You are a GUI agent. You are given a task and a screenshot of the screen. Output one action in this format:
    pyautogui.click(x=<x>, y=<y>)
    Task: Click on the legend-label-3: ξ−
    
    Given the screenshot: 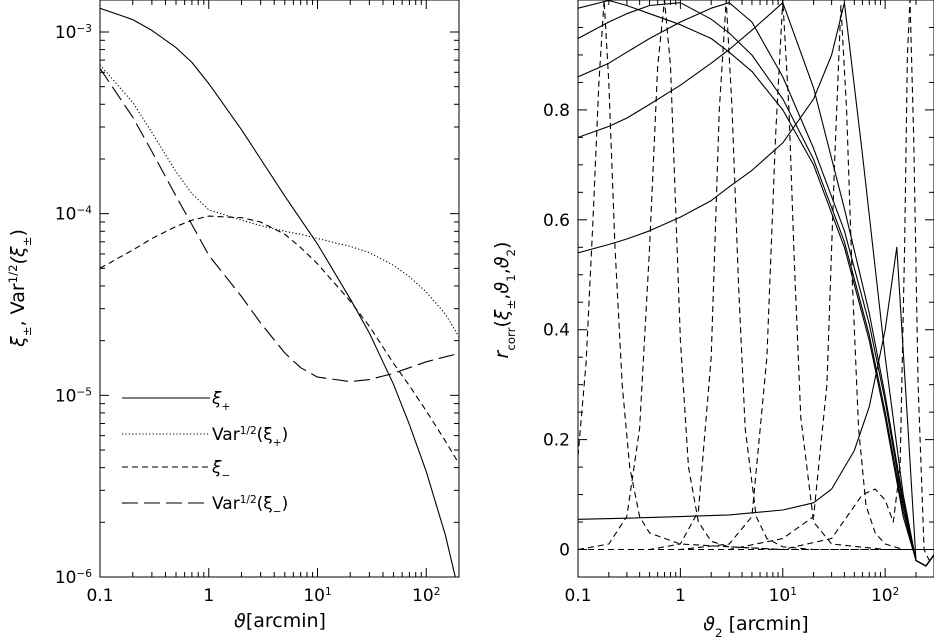 What is the action you would take?
    pyautogui.click(x=220, y=470)
    